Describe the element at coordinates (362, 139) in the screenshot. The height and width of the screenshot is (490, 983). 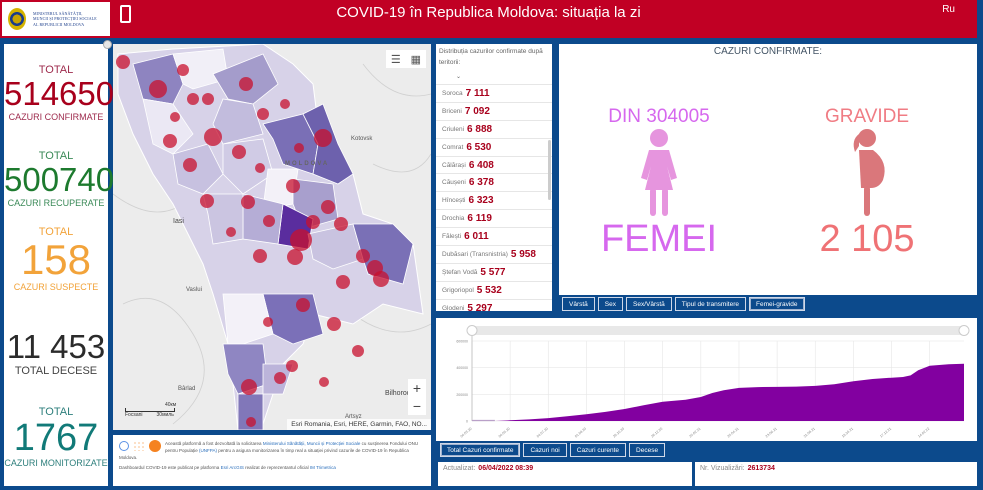
I see `map-label-kotovsk: Kotovsk` at that location.